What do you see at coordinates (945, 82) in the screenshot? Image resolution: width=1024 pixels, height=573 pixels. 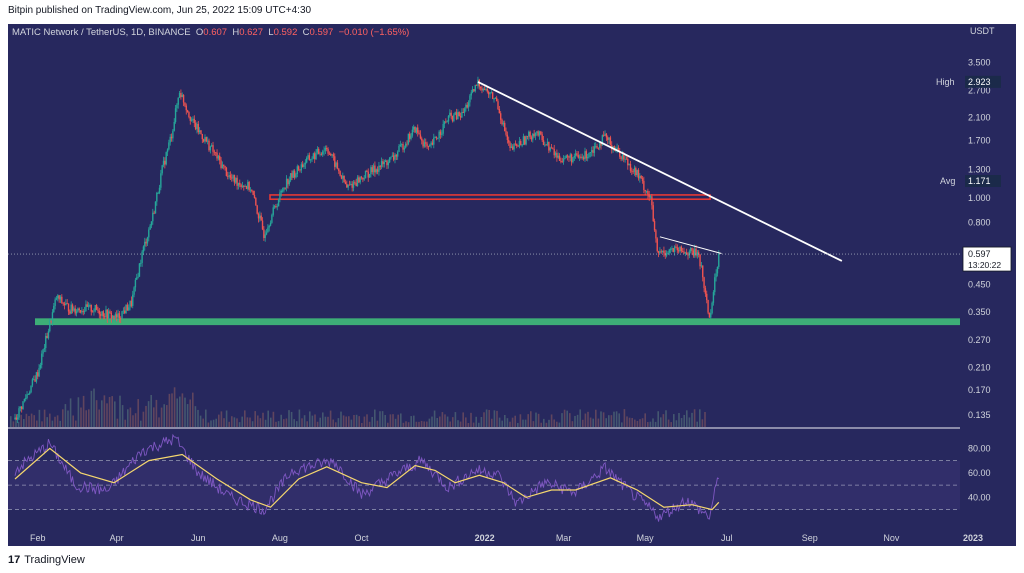 I see `high-tag-label: High` at bounding box center [945, 82].